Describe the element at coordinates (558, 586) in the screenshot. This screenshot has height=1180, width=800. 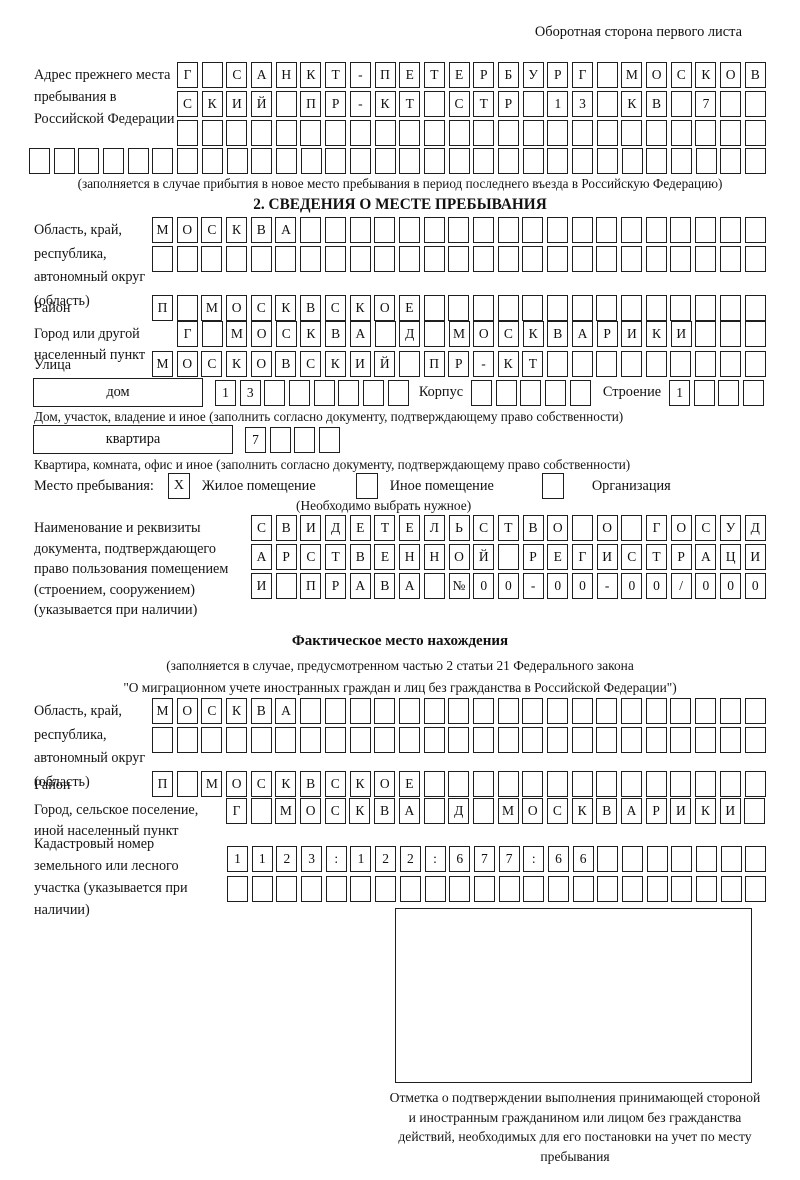
I see `form-cell: 0` at that location.